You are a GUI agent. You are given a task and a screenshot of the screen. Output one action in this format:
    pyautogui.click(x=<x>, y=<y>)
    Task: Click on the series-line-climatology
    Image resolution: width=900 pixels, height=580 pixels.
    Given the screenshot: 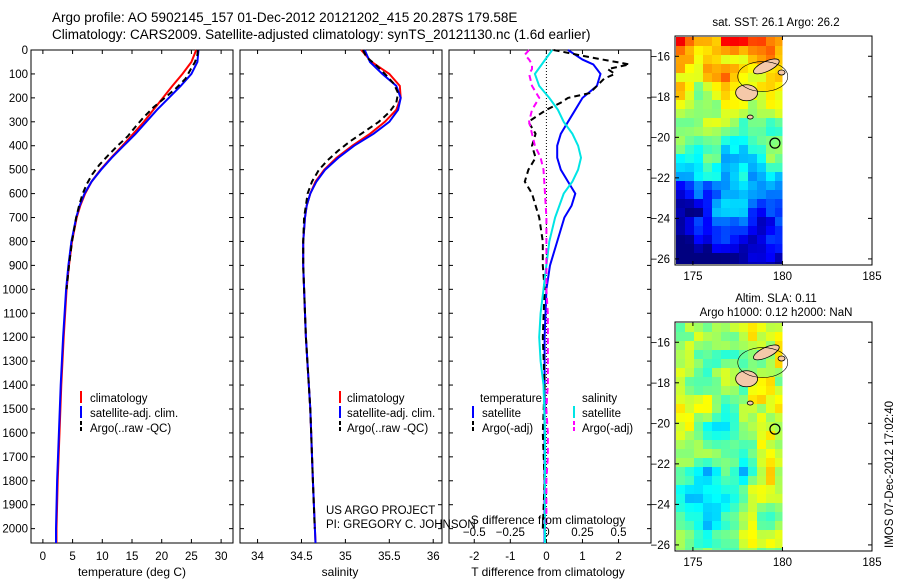 What is the action you would take?
    pyautogui.click(x=126, y=296)
    